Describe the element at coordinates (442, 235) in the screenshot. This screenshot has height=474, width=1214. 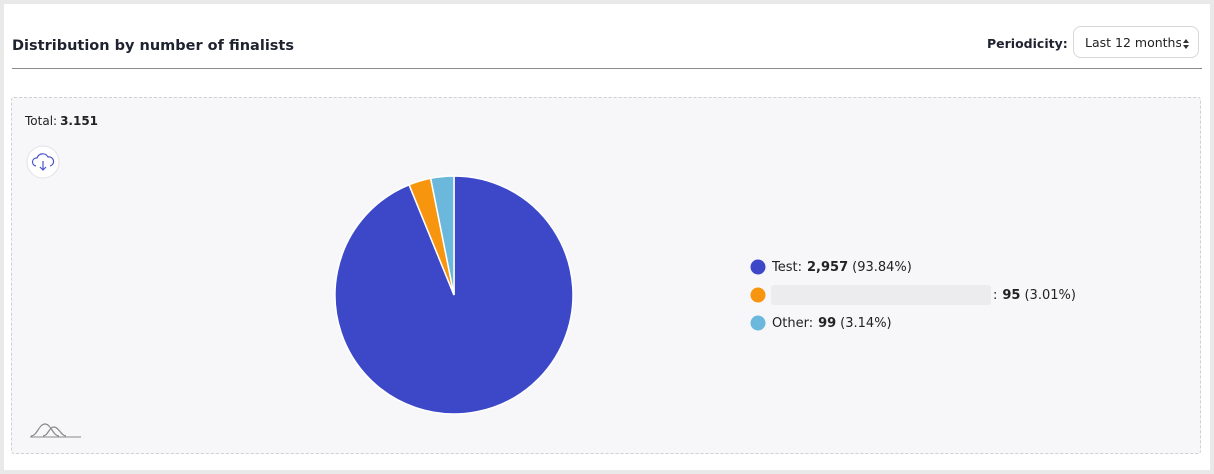
I see `pie-slice` at that location.